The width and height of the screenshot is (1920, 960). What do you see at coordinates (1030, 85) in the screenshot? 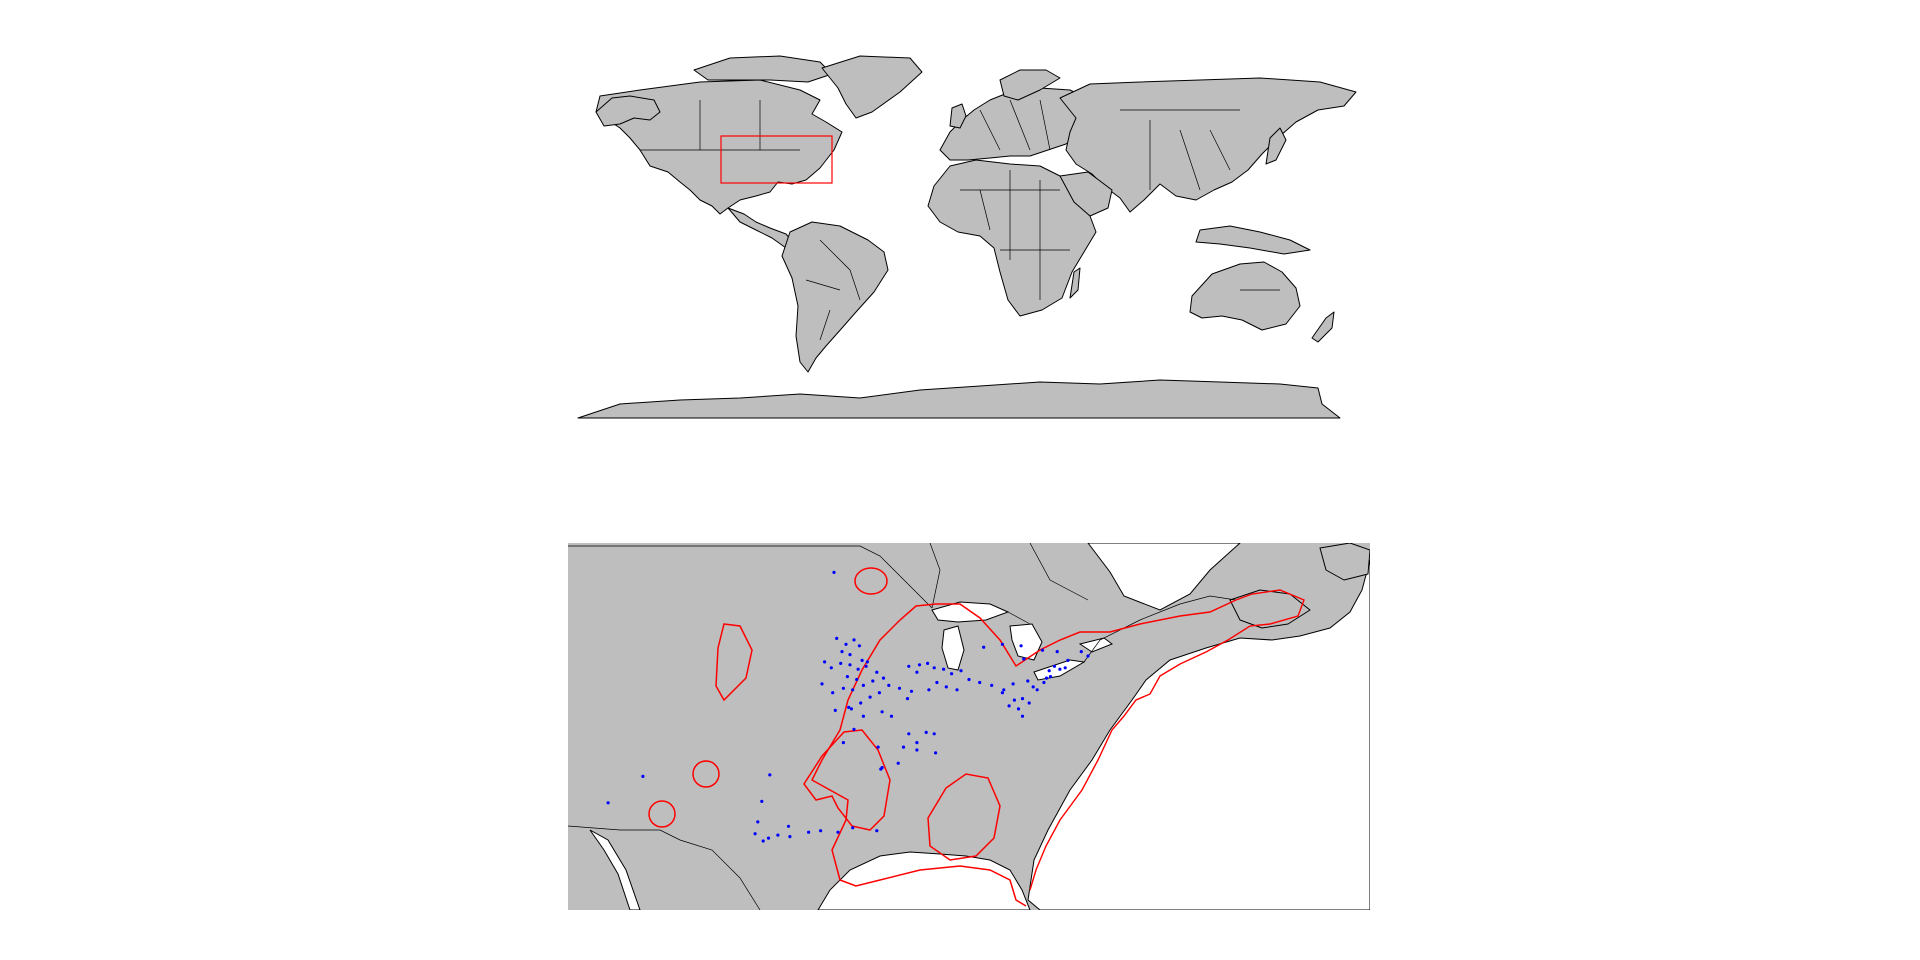
I see `scandinavia-landmass` at bounding box center [1030, 85].